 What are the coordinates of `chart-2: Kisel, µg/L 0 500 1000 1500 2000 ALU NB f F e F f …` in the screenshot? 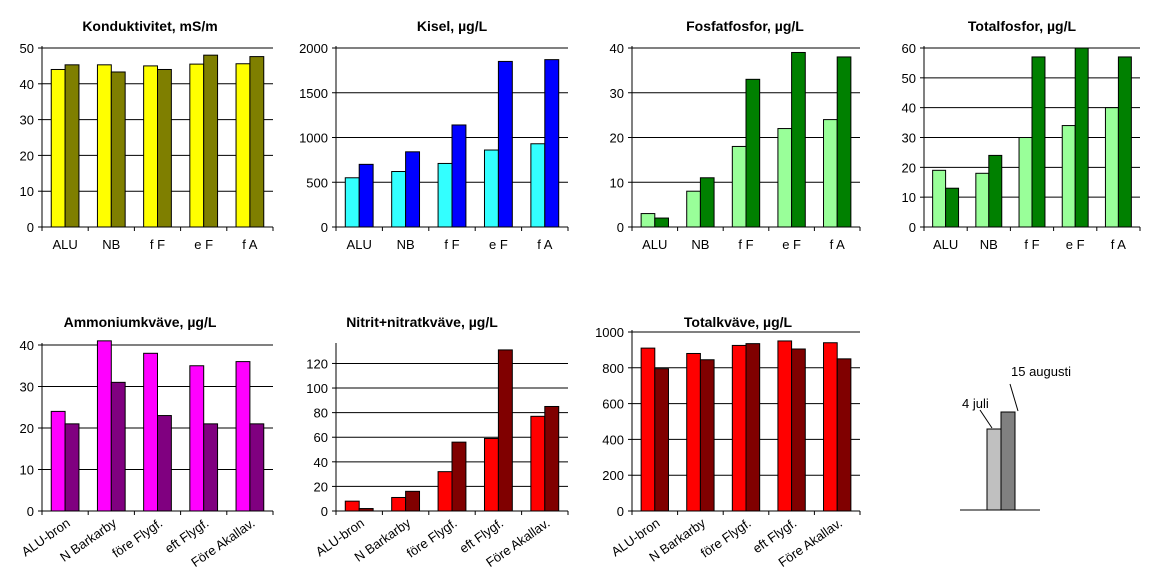 It's located at (434, 135).